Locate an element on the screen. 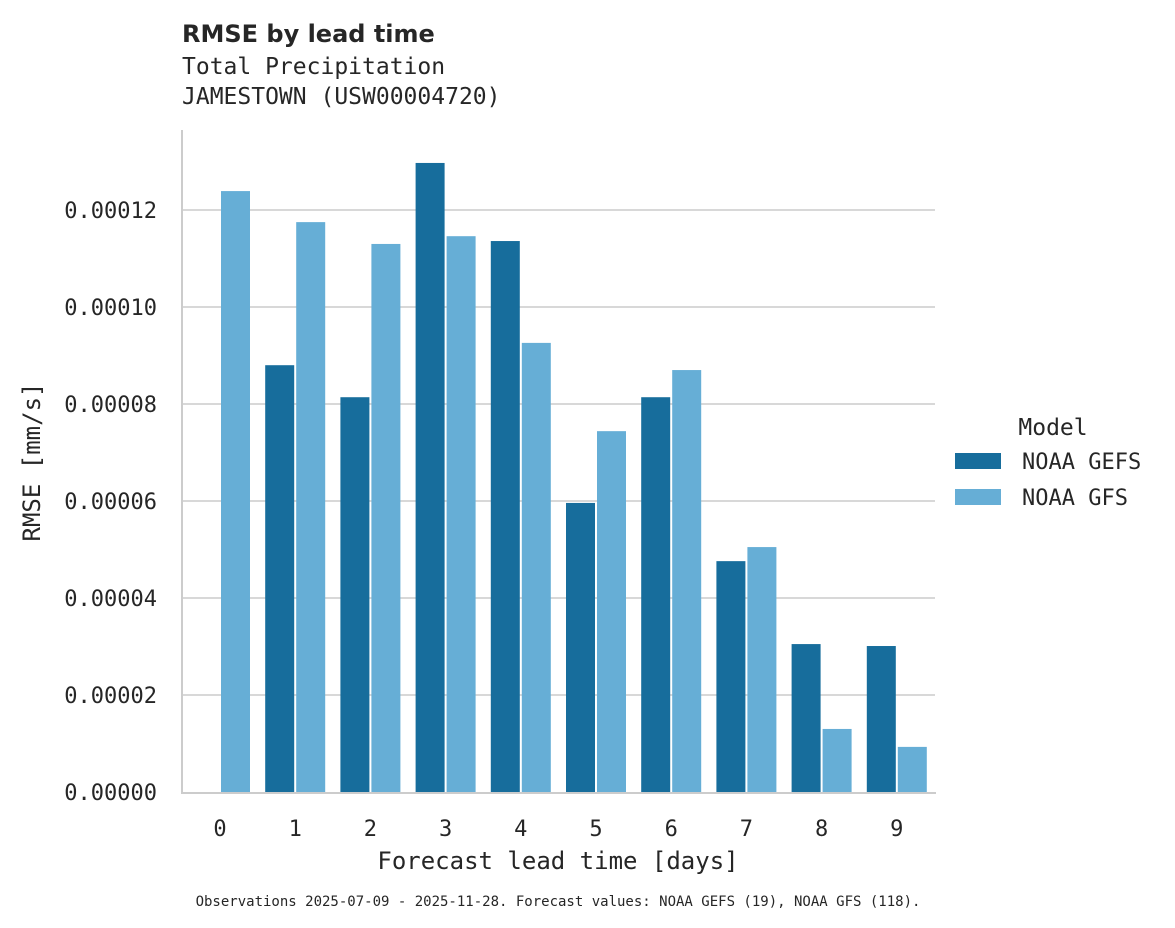 This screenshot has height=928, width=1175. x-tick-label: 0 is located at coordinates (219, 829).